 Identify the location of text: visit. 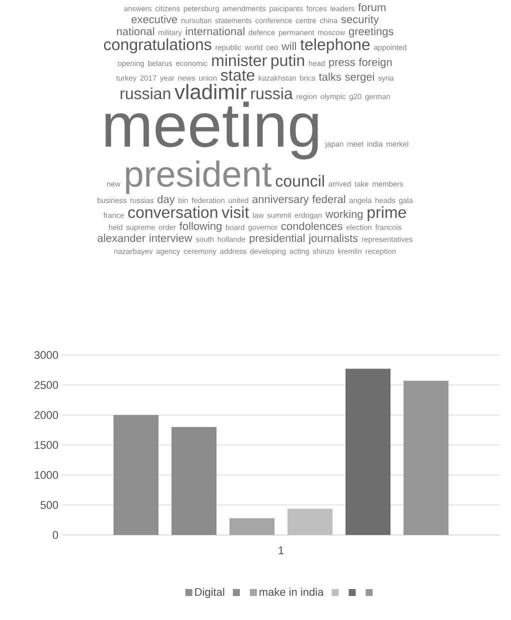
(236, 212).